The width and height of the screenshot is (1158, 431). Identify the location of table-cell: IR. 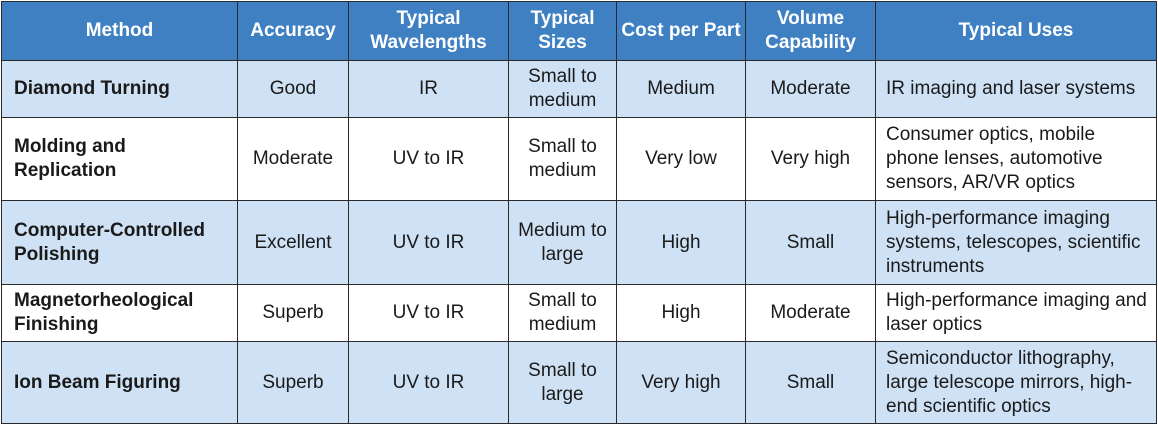
(428, 89).